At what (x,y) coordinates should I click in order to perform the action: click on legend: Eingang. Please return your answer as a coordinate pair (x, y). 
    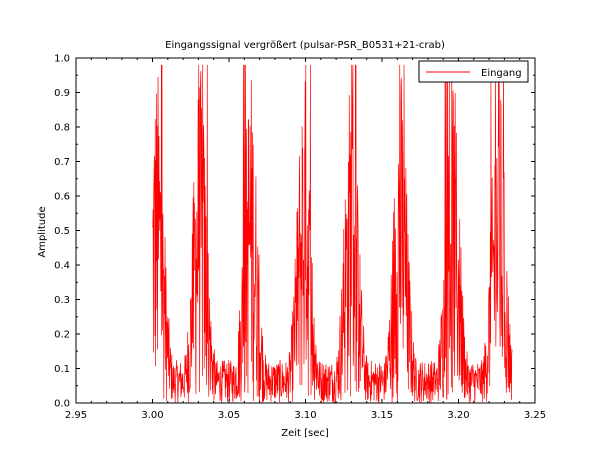
    Looking at the image, I should click on (473, 71).